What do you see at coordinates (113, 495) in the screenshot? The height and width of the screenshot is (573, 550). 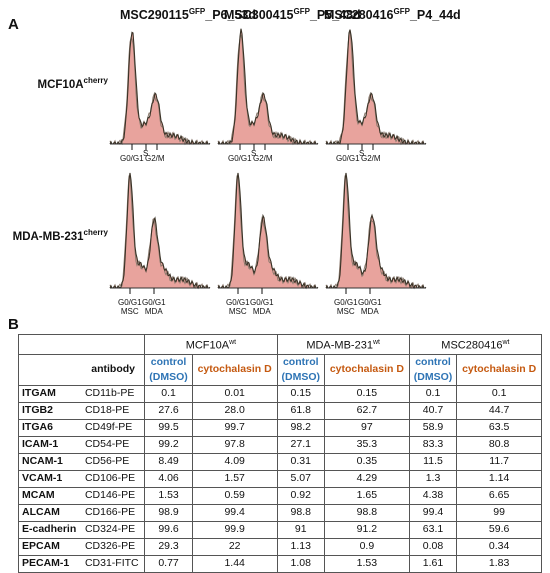 I see `antibody-name: CD146-PE` at bounding box center [113, 495].